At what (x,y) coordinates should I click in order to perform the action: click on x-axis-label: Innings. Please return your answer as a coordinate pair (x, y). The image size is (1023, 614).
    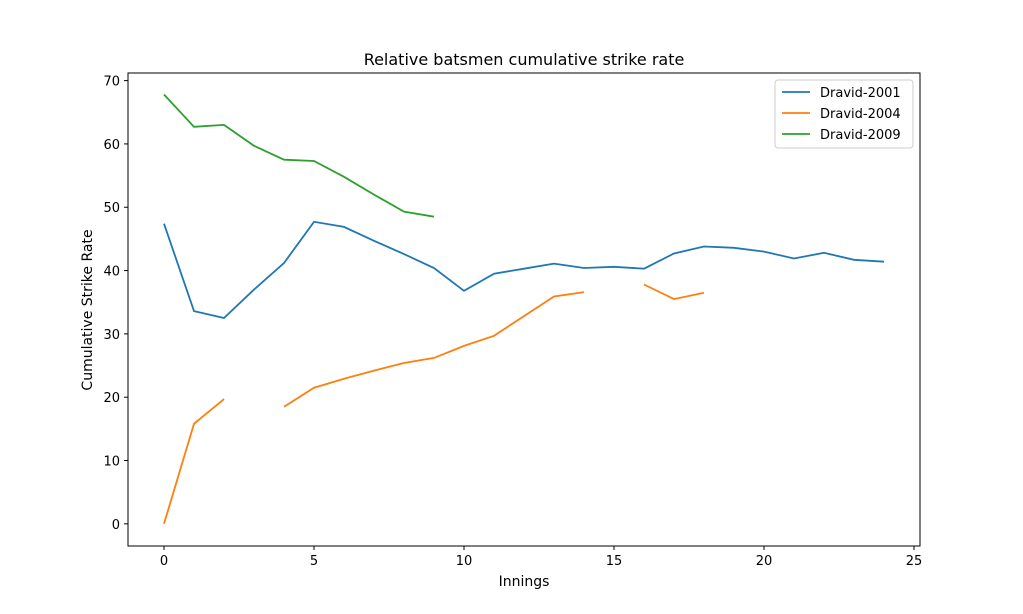
    Looking at the image, I should click on (524, 582).